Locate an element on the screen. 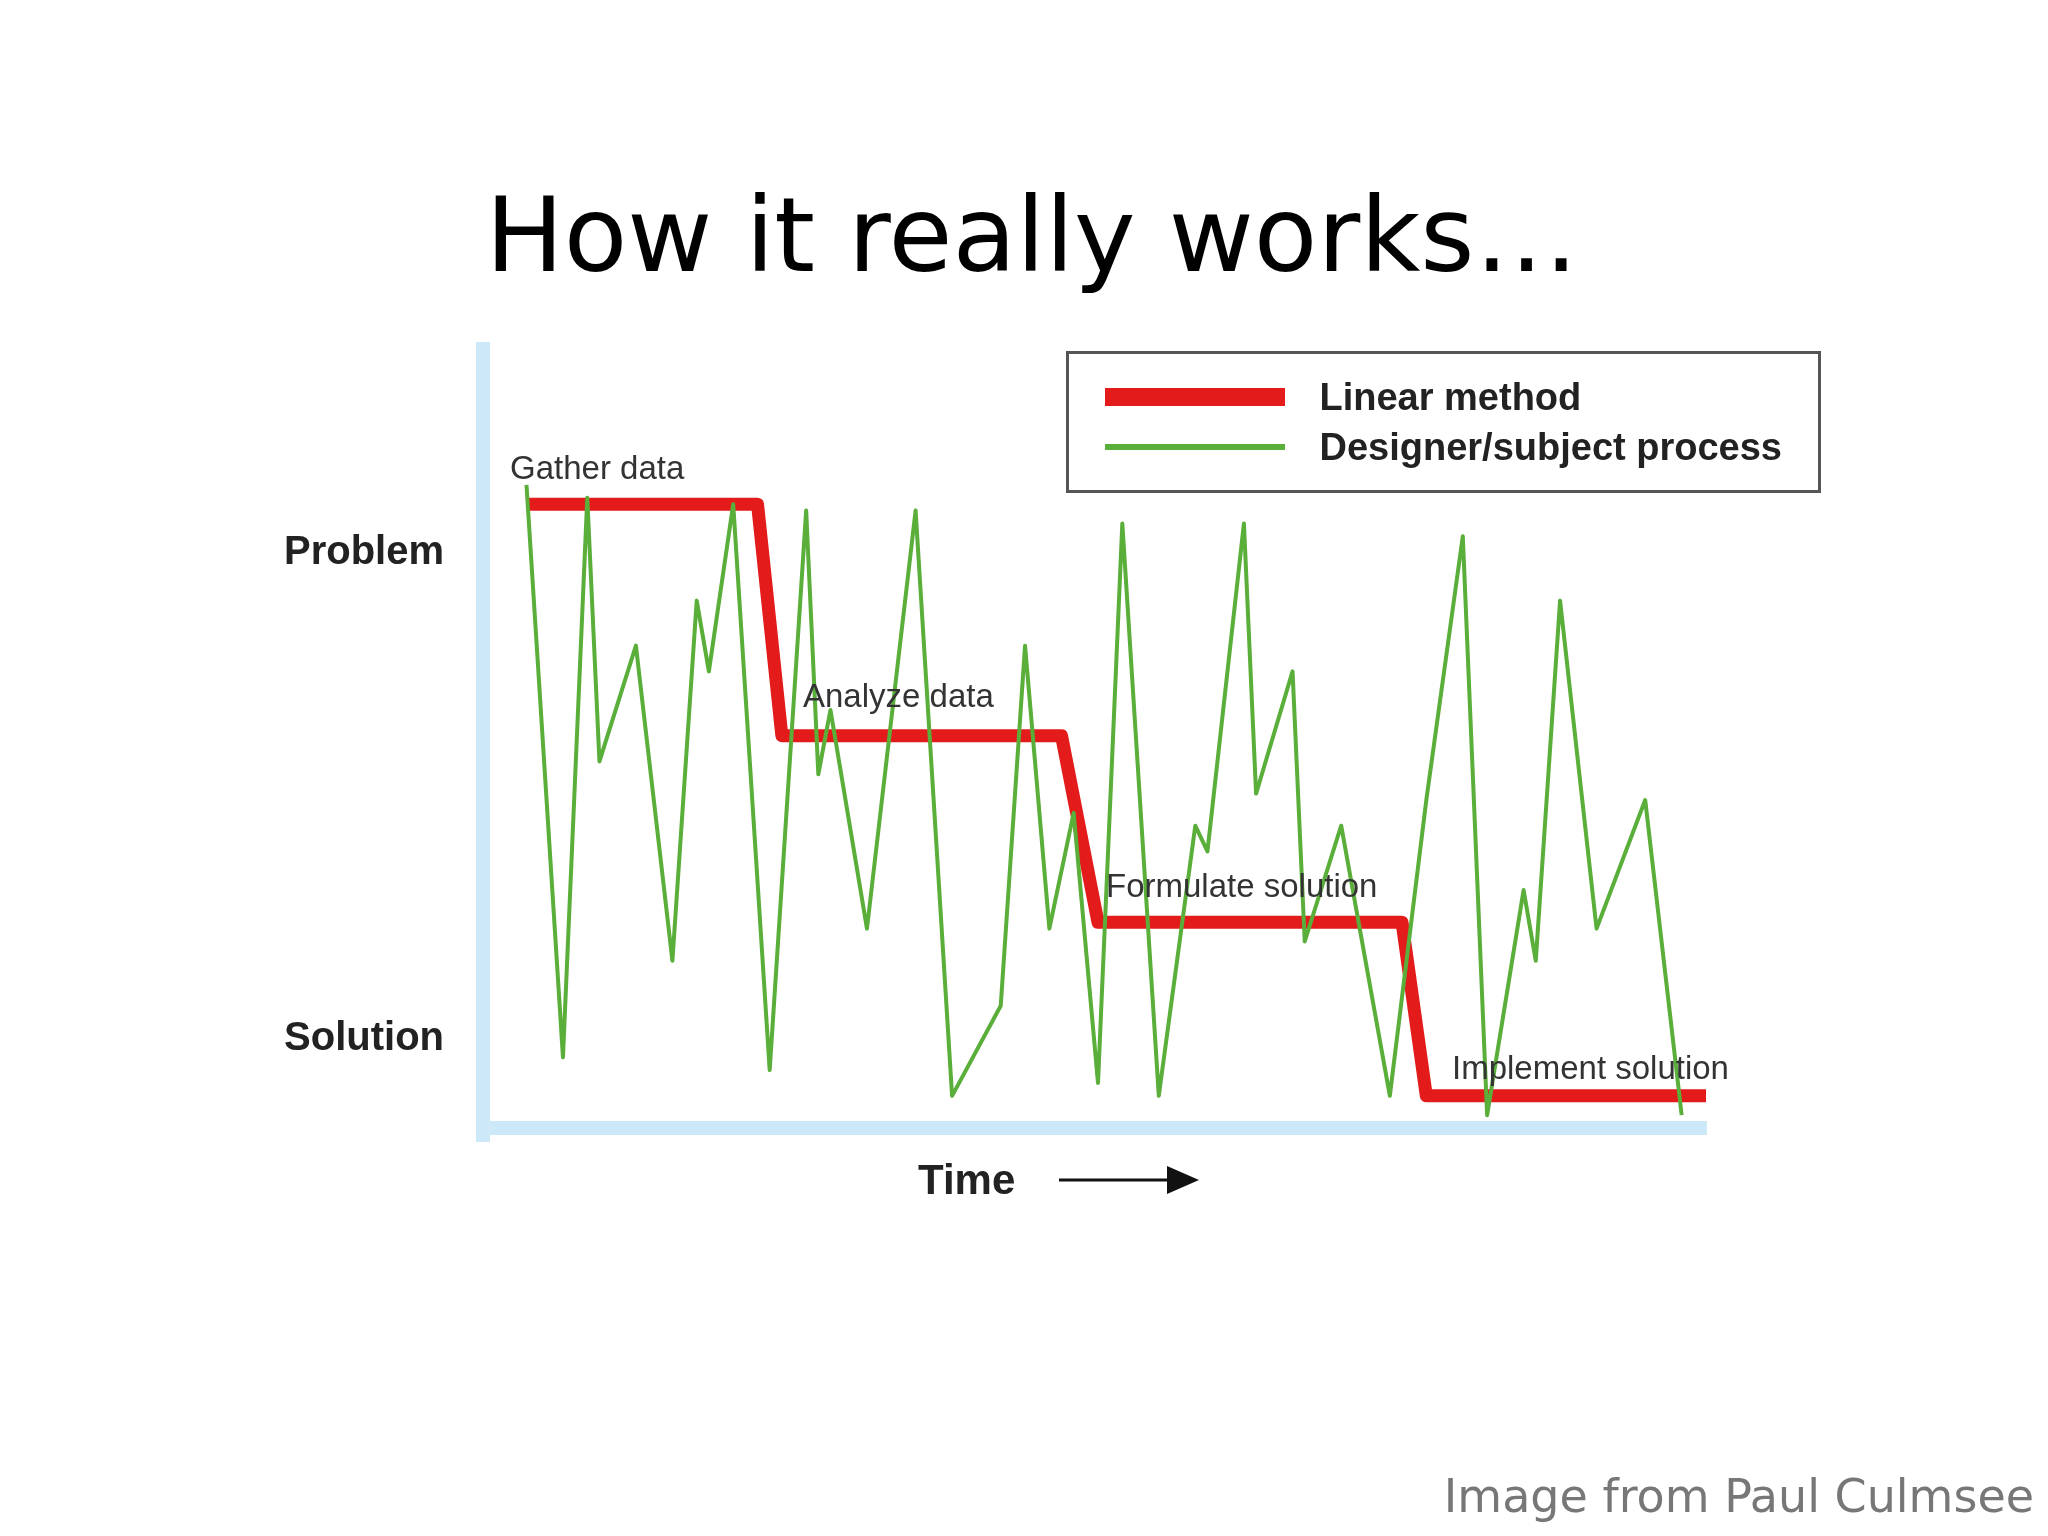  text: Solution is located at coordinates (364, 1036).